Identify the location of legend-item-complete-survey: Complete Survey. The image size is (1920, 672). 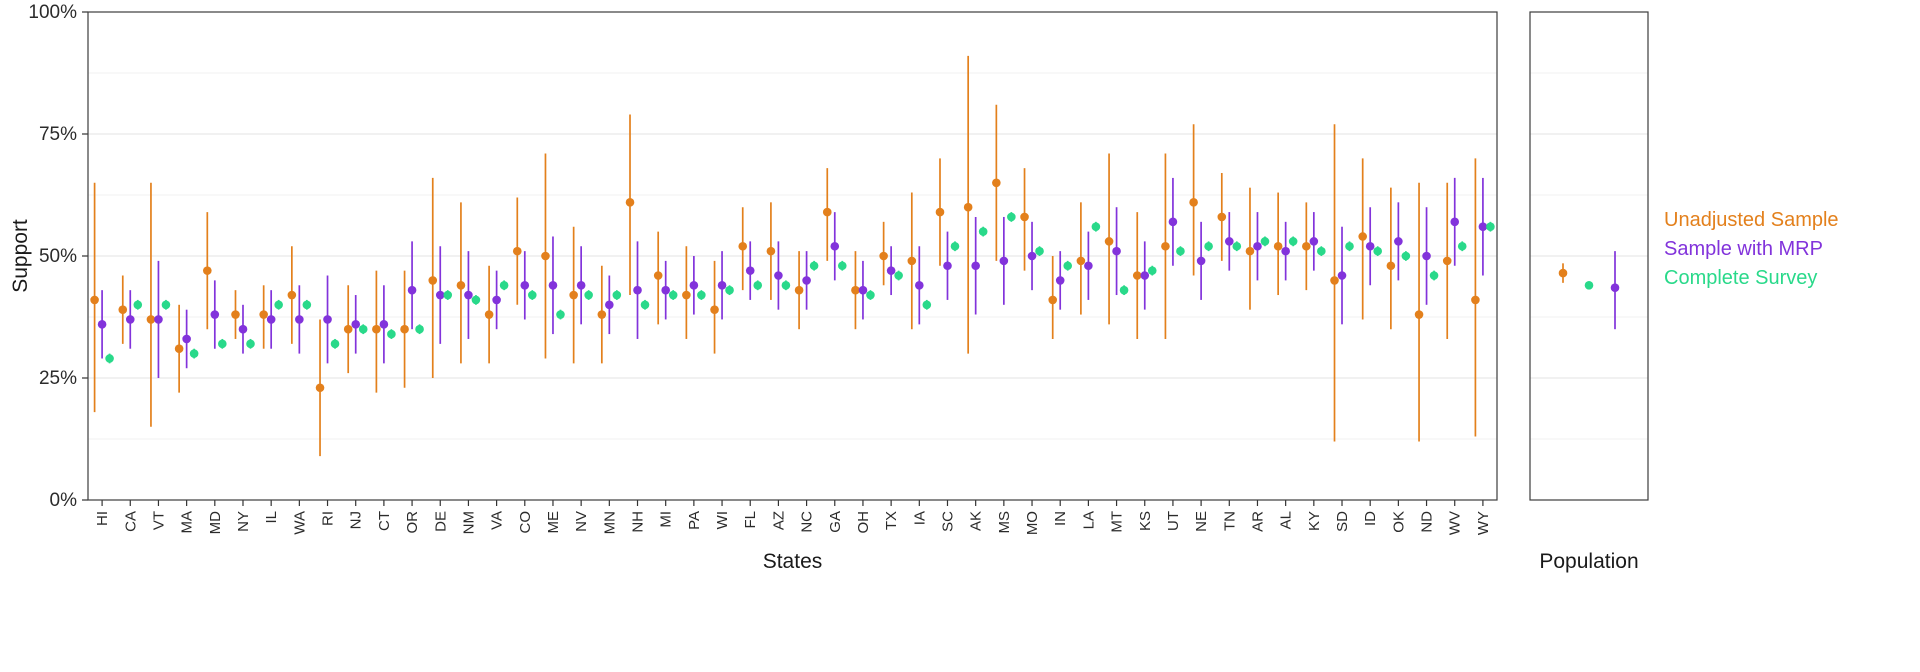
(1740, 278).